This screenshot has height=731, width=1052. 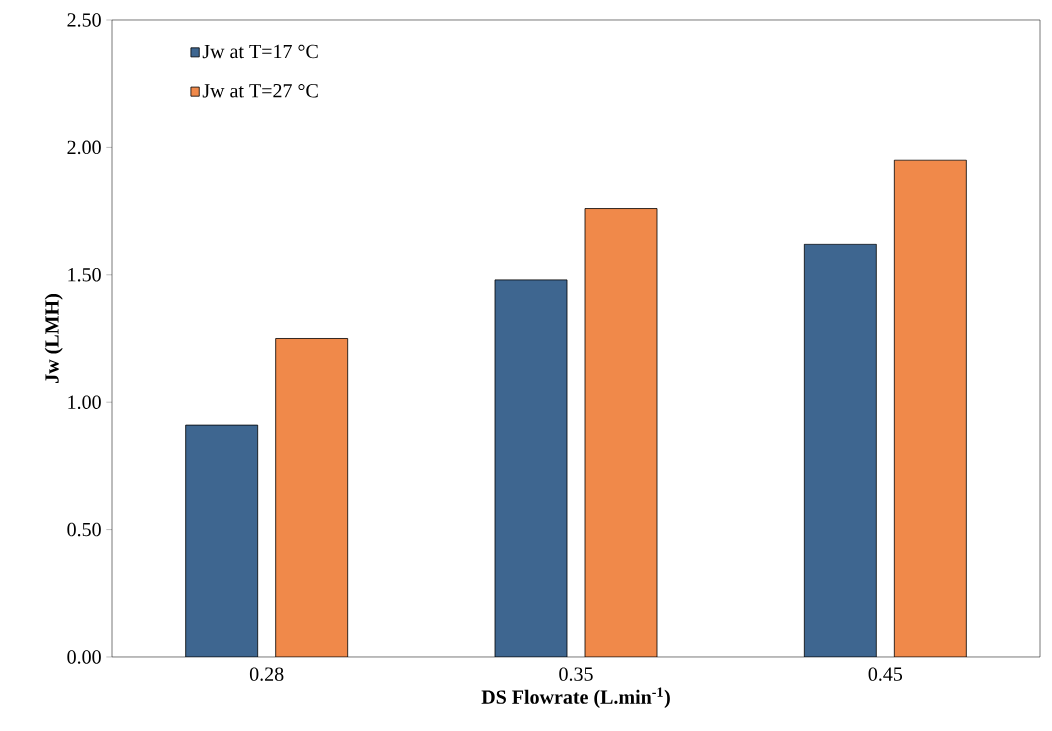 I want to click on x-axis-title: DS Flowrate (L.min$^{-1}$), so click(x=575, y=697).